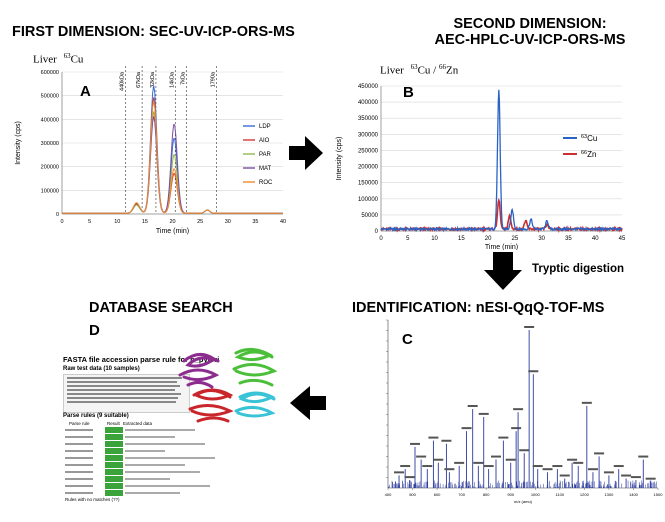 This screenshot has height=522, width=665. What do you see at coordinates (67, 56) in the screenshot?
I see `isotope-mass: 63` at bounding box center [67, 56].